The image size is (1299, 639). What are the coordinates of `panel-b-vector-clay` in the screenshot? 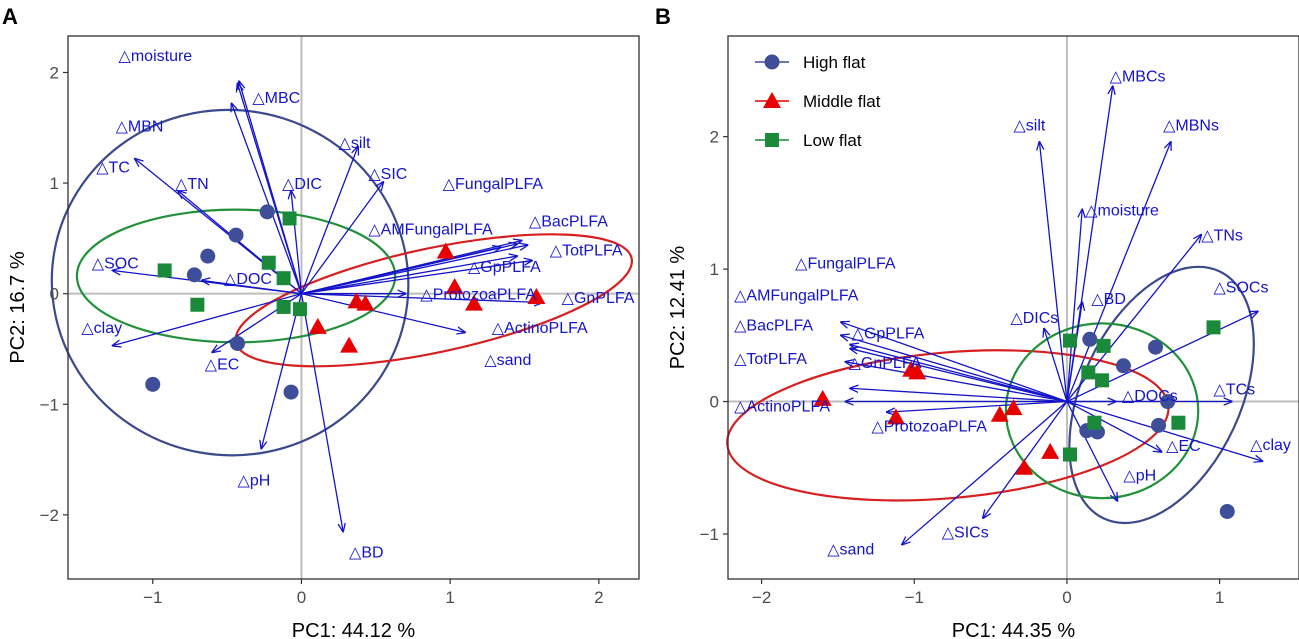 It's located at (1164, 431).